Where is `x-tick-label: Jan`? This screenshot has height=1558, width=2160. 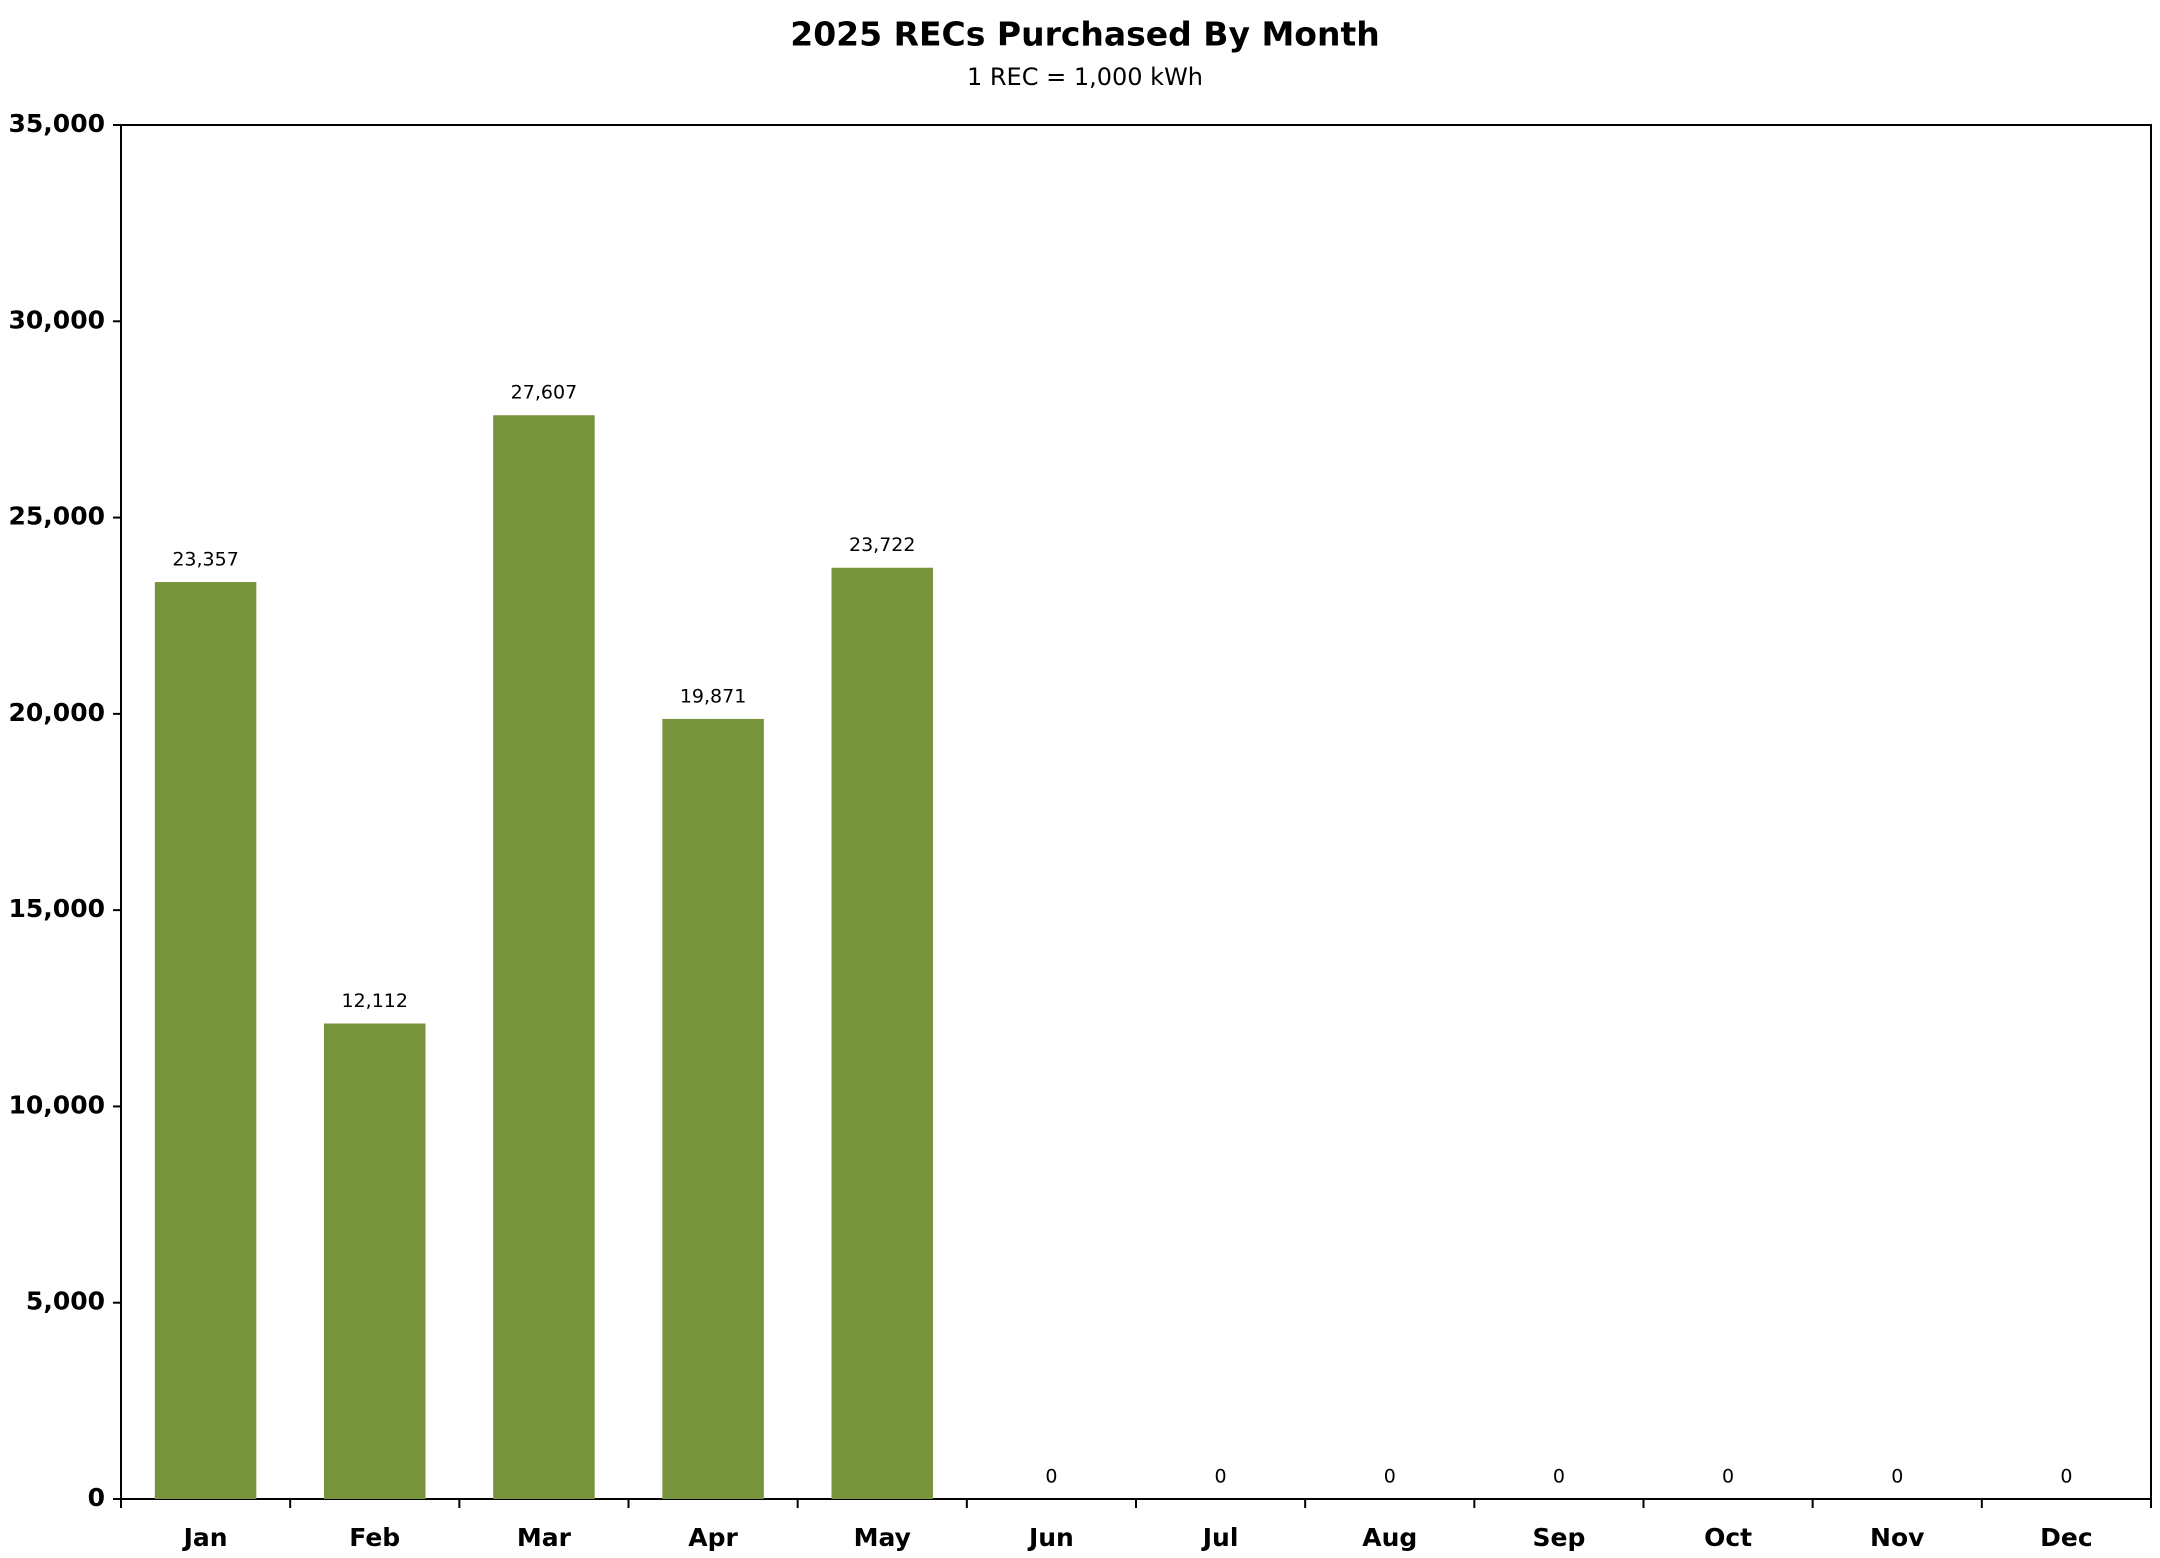 x-tick-label: Jan is located at coordinates (205, 1537).